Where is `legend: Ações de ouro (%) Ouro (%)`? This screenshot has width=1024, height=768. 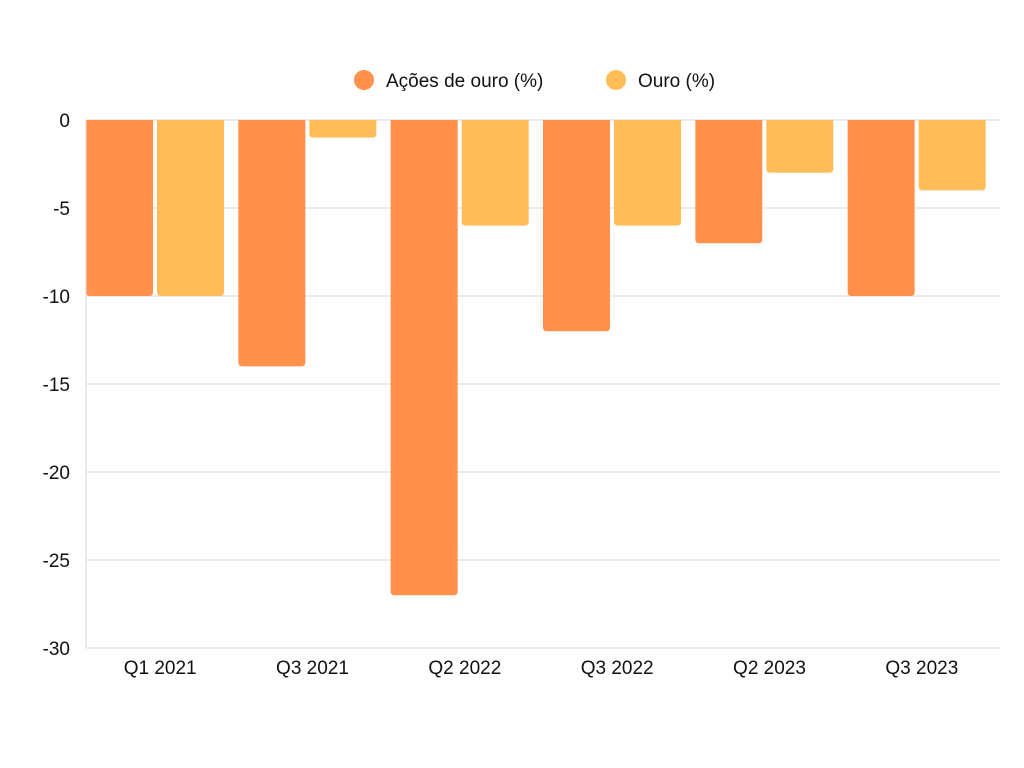 legend: Ações de ouro (%) Ouro (%) is located at coordinates (534, 81).